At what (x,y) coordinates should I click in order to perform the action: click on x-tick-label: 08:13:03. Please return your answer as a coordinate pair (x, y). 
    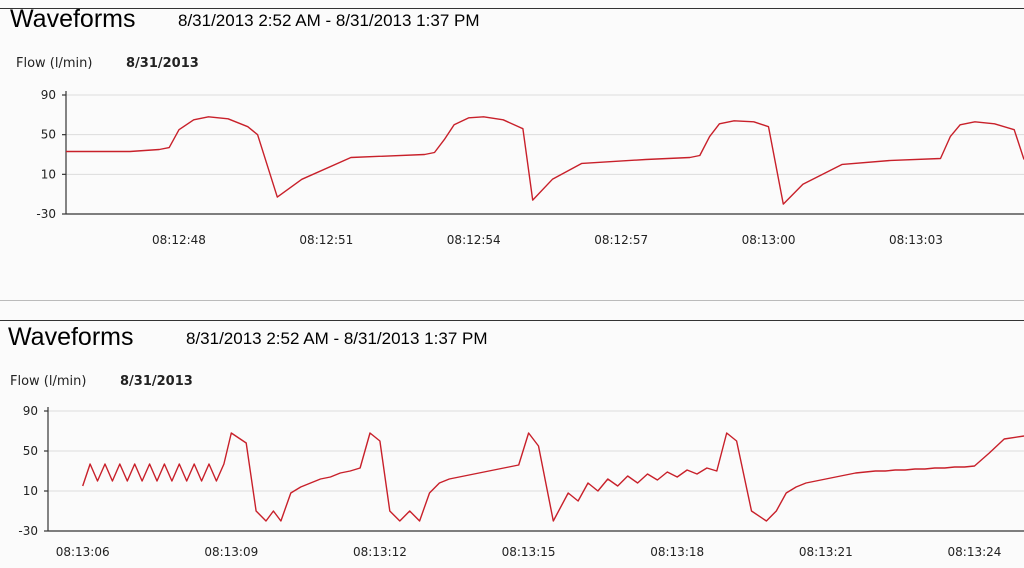
    Looking at the image, I should click on (916, 240).